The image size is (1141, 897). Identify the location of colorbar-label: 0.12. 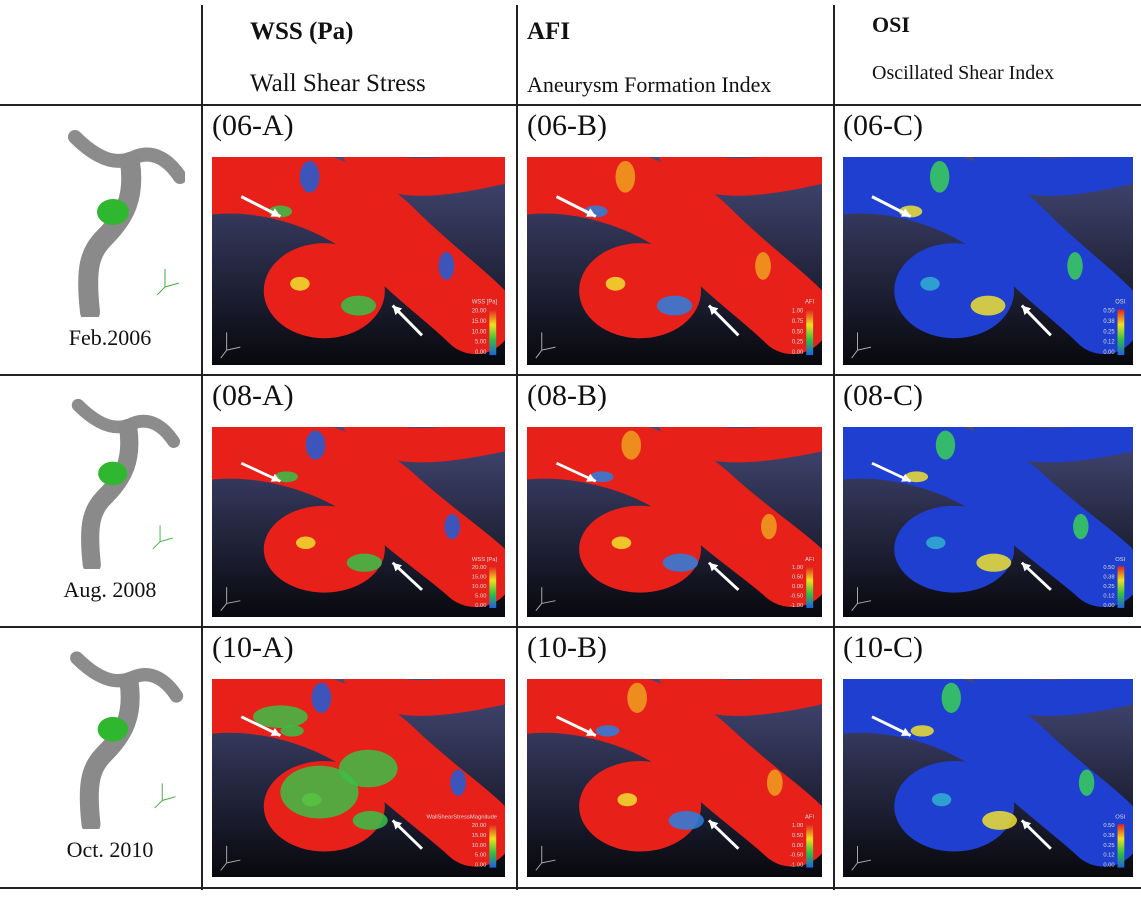
(1108, 597).